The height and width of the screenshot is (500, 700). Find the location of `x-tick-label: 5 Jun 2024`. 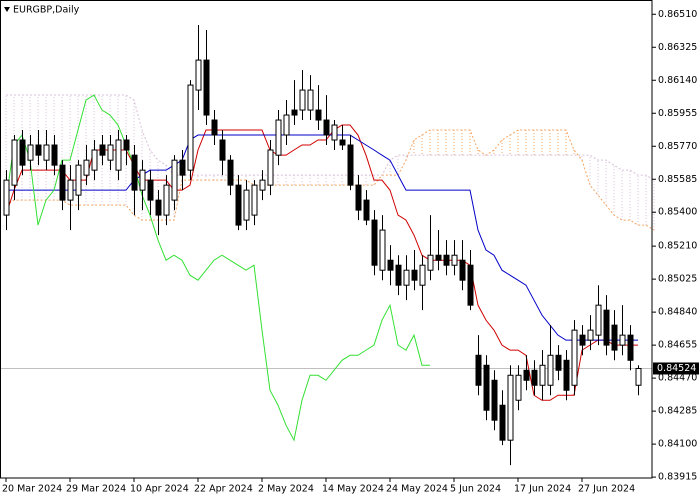

x-tick-label: 5 Jun 2024 is located at coordinates (475, 489).